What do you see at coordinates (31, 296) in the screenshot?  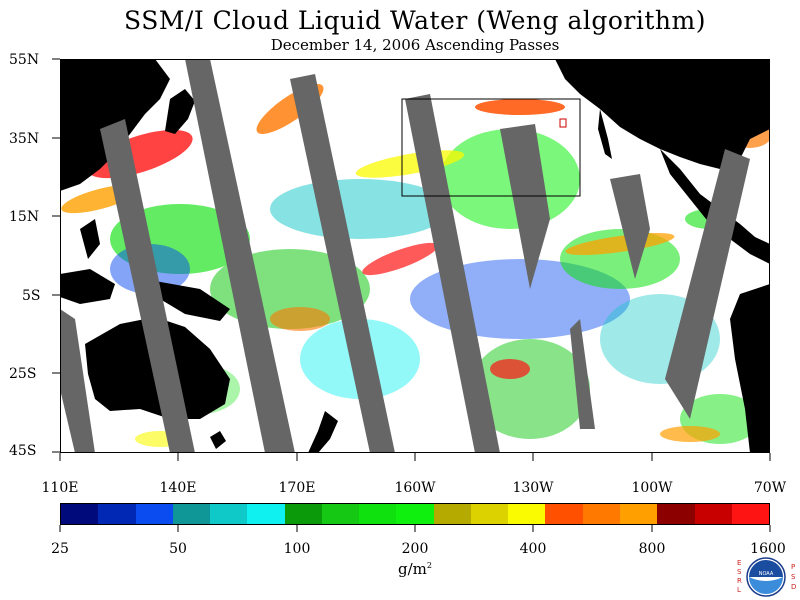 I see `lat-label-5s: 5S` at bounding box center [31, 296].